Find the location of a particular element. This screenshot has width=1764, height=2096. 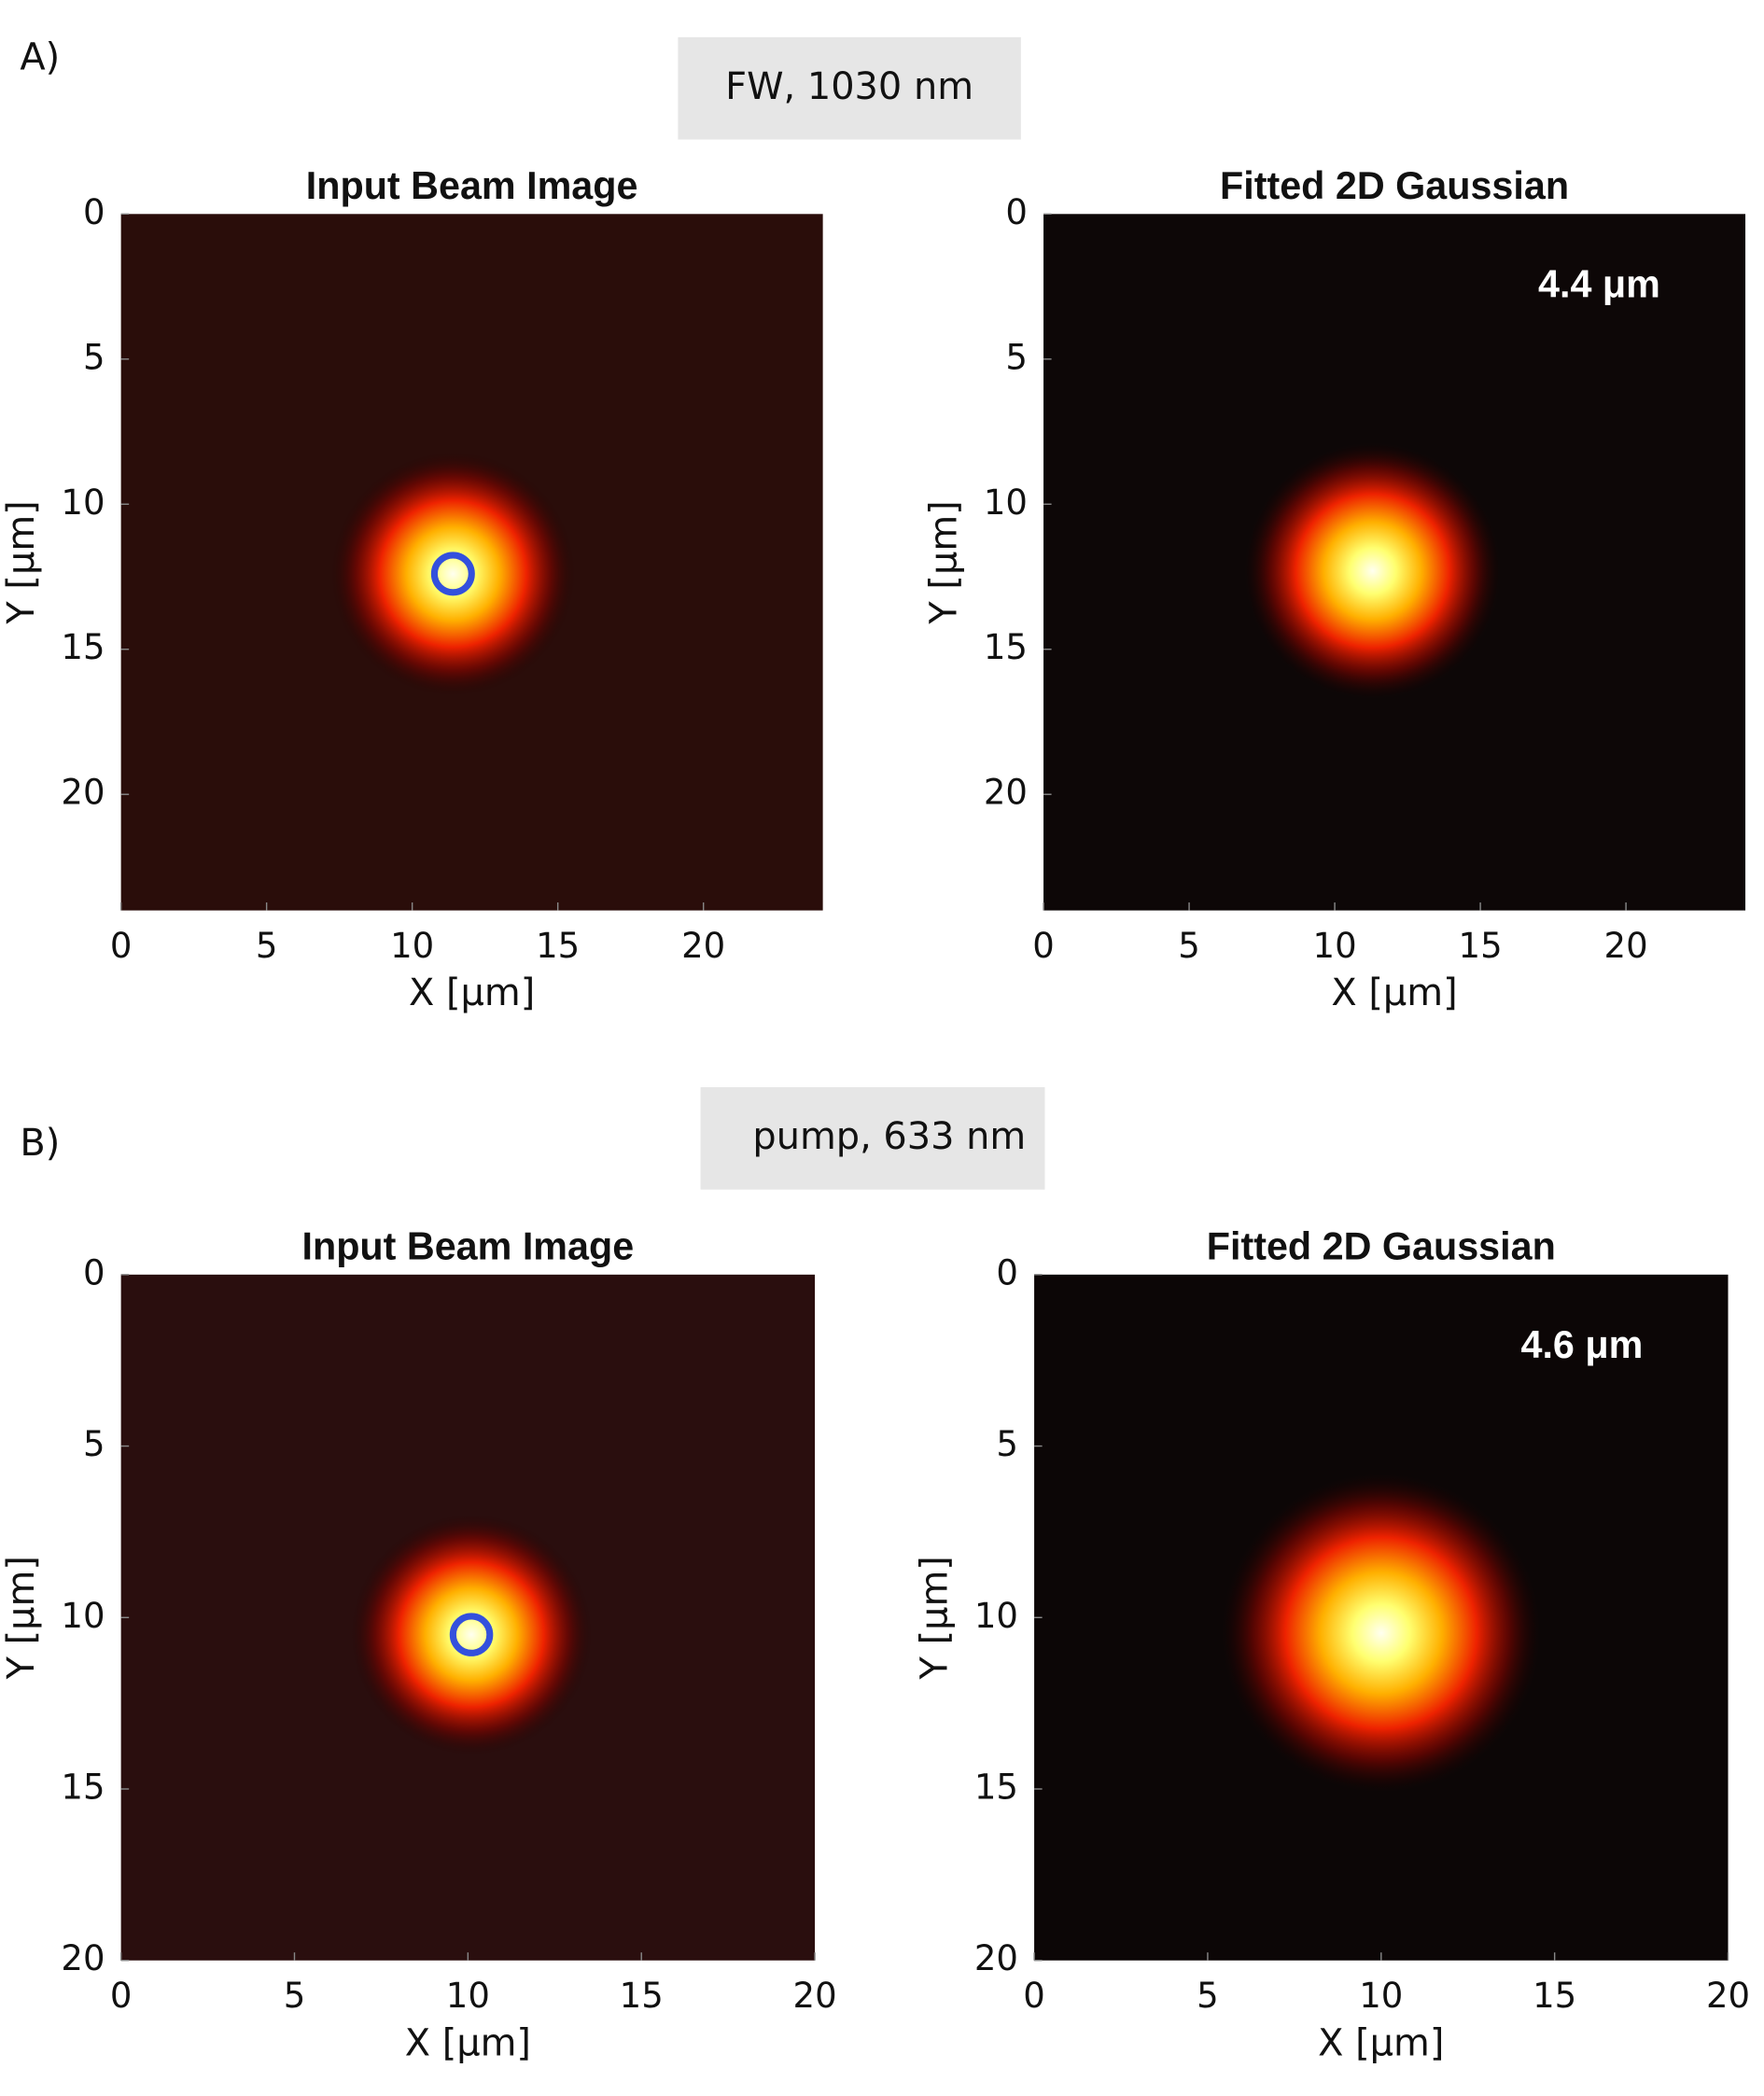

panel-label: B) is located at coordinates (40, 1143).